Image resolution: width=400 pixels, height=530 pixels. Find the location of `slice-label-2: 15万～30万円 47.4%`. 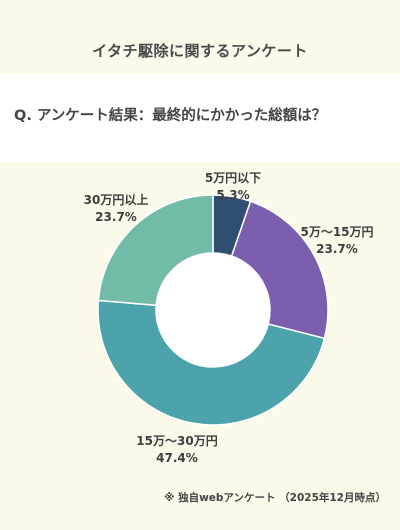

slice-label-2: 15万～30万円 47.4% is located at coordinates (176, 450).